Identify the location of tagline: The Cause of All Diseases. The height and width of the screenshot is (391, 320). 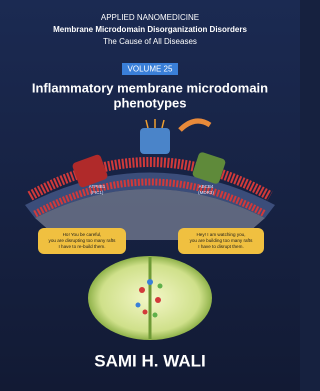
(150, 41).